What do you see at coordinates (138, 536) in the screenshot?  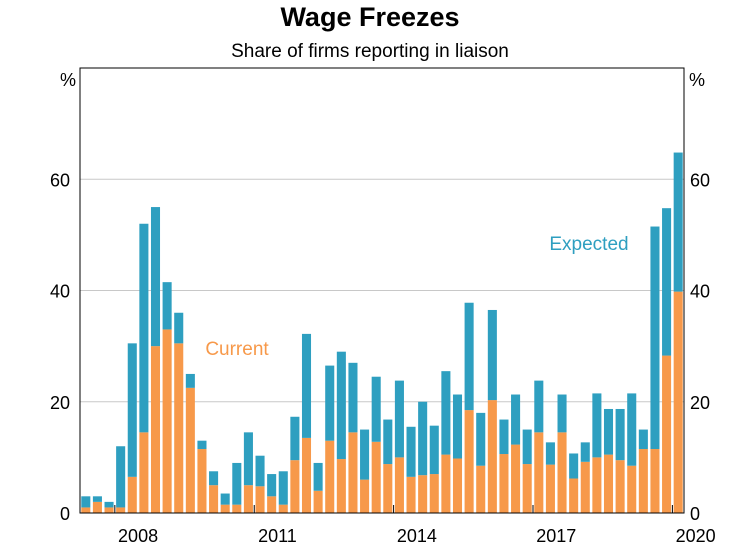 I see `x-tick-label: 2008` at bounding box center [138, 536].